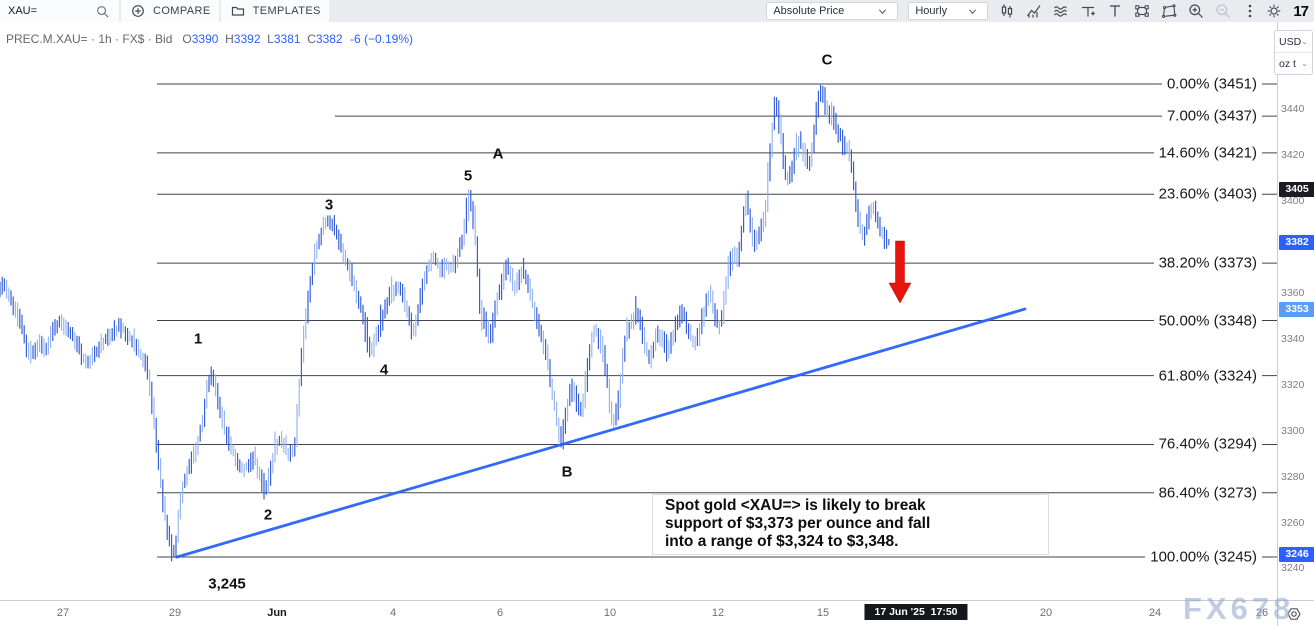  I want to click on time-tick: 29, so click(175, 613).